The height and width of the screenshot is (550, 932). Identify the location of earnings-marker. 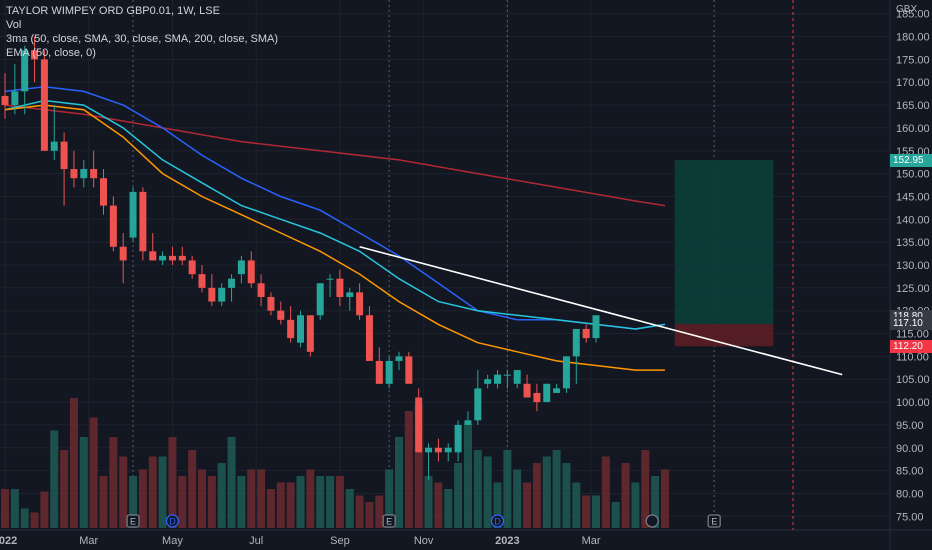
(133, 521).